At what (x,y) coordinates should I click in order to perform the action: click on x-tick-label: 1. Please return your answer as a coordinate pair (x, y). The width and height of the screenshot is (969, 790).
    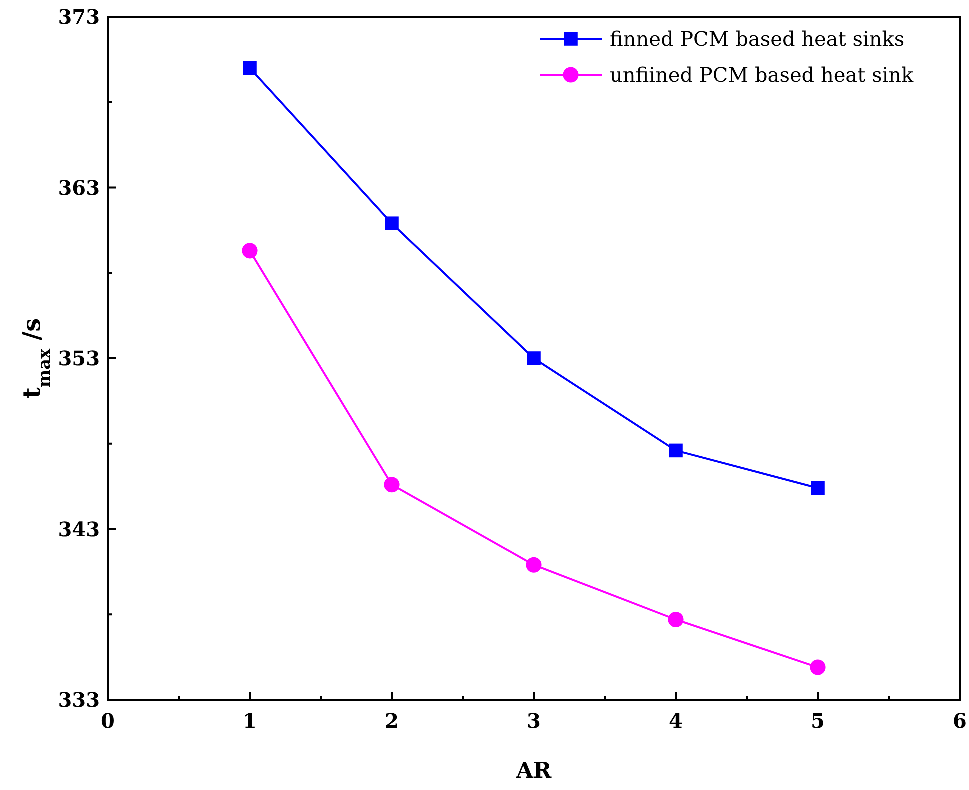
    Looking at the image, I should click on (250, 721).